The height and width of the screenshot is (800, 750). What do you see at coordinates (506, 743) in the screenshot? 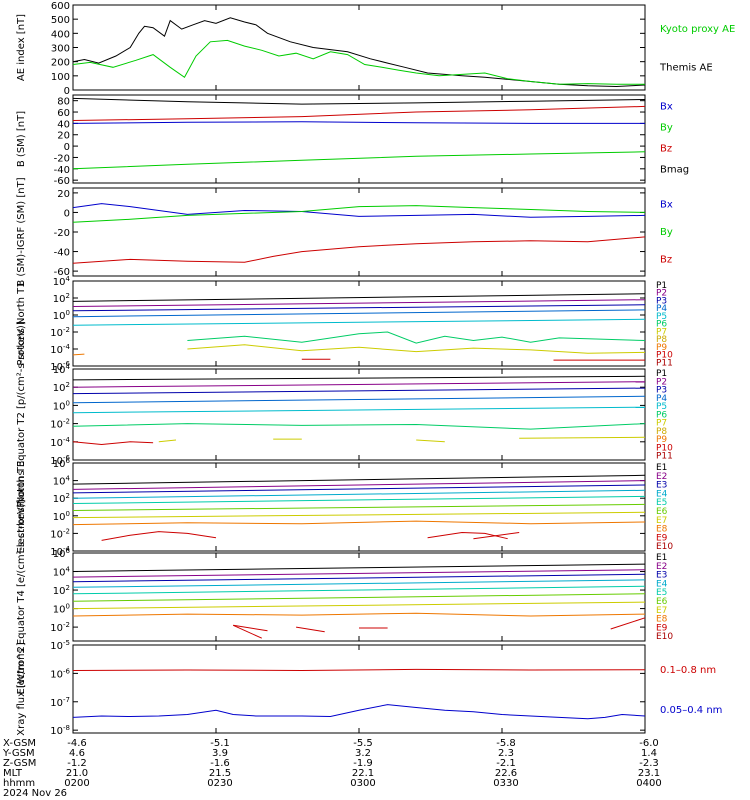
I see `x-axis-value: -5.8` at bounding box center [506, 743].